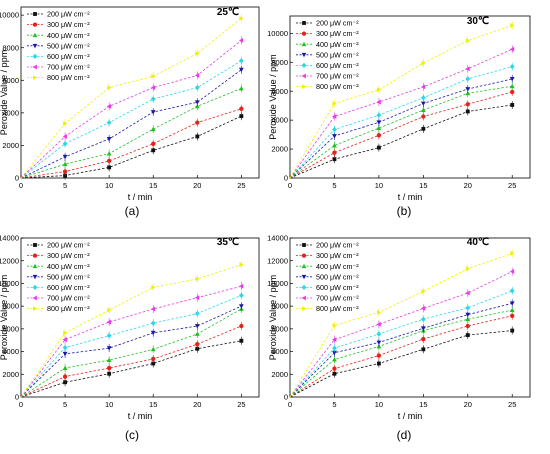 This screenshot has height=454, width=550. Describe the element at coordinates (109, 185) in the screenshot. I see `x-tick-label: 10` at that location.